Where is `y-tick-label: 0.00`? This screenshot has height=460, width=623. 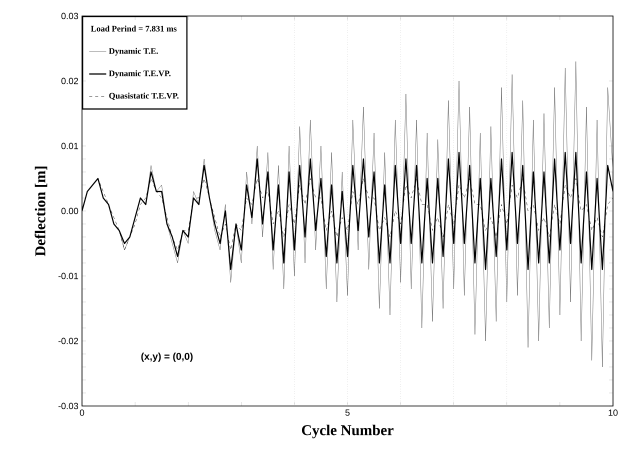
y-tick-label: 0.00 is located at coordinates (69, 211).